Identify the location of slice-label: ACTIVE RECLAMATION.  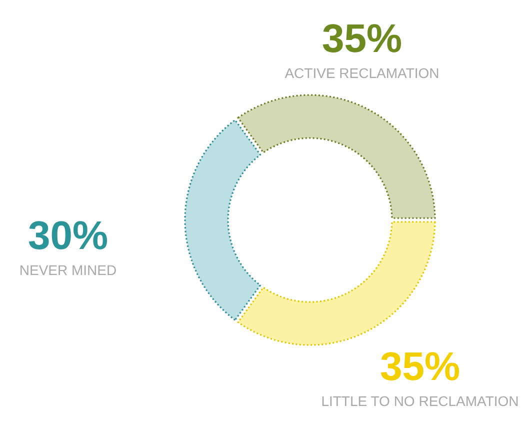
(362, 73).